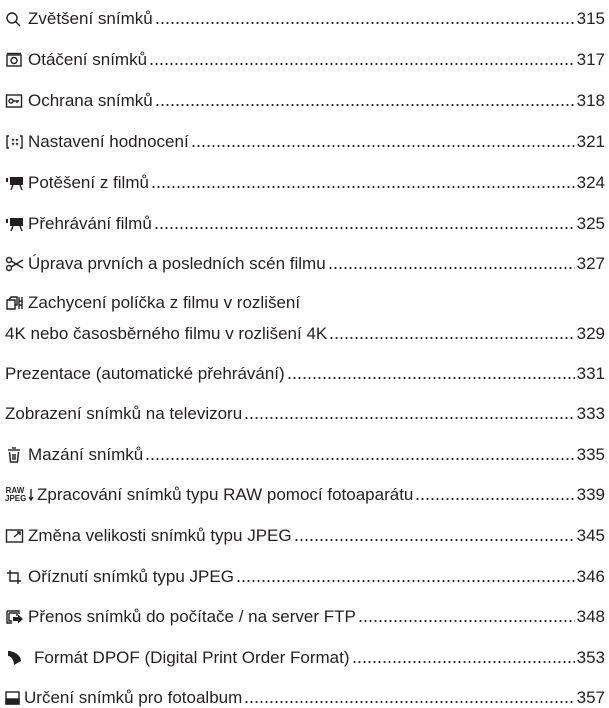 The width and height of the screenshot is (609, 708). I want to click on toc-entry: Zachycení políčka z filmu v rozlišení, so click(305, 303).